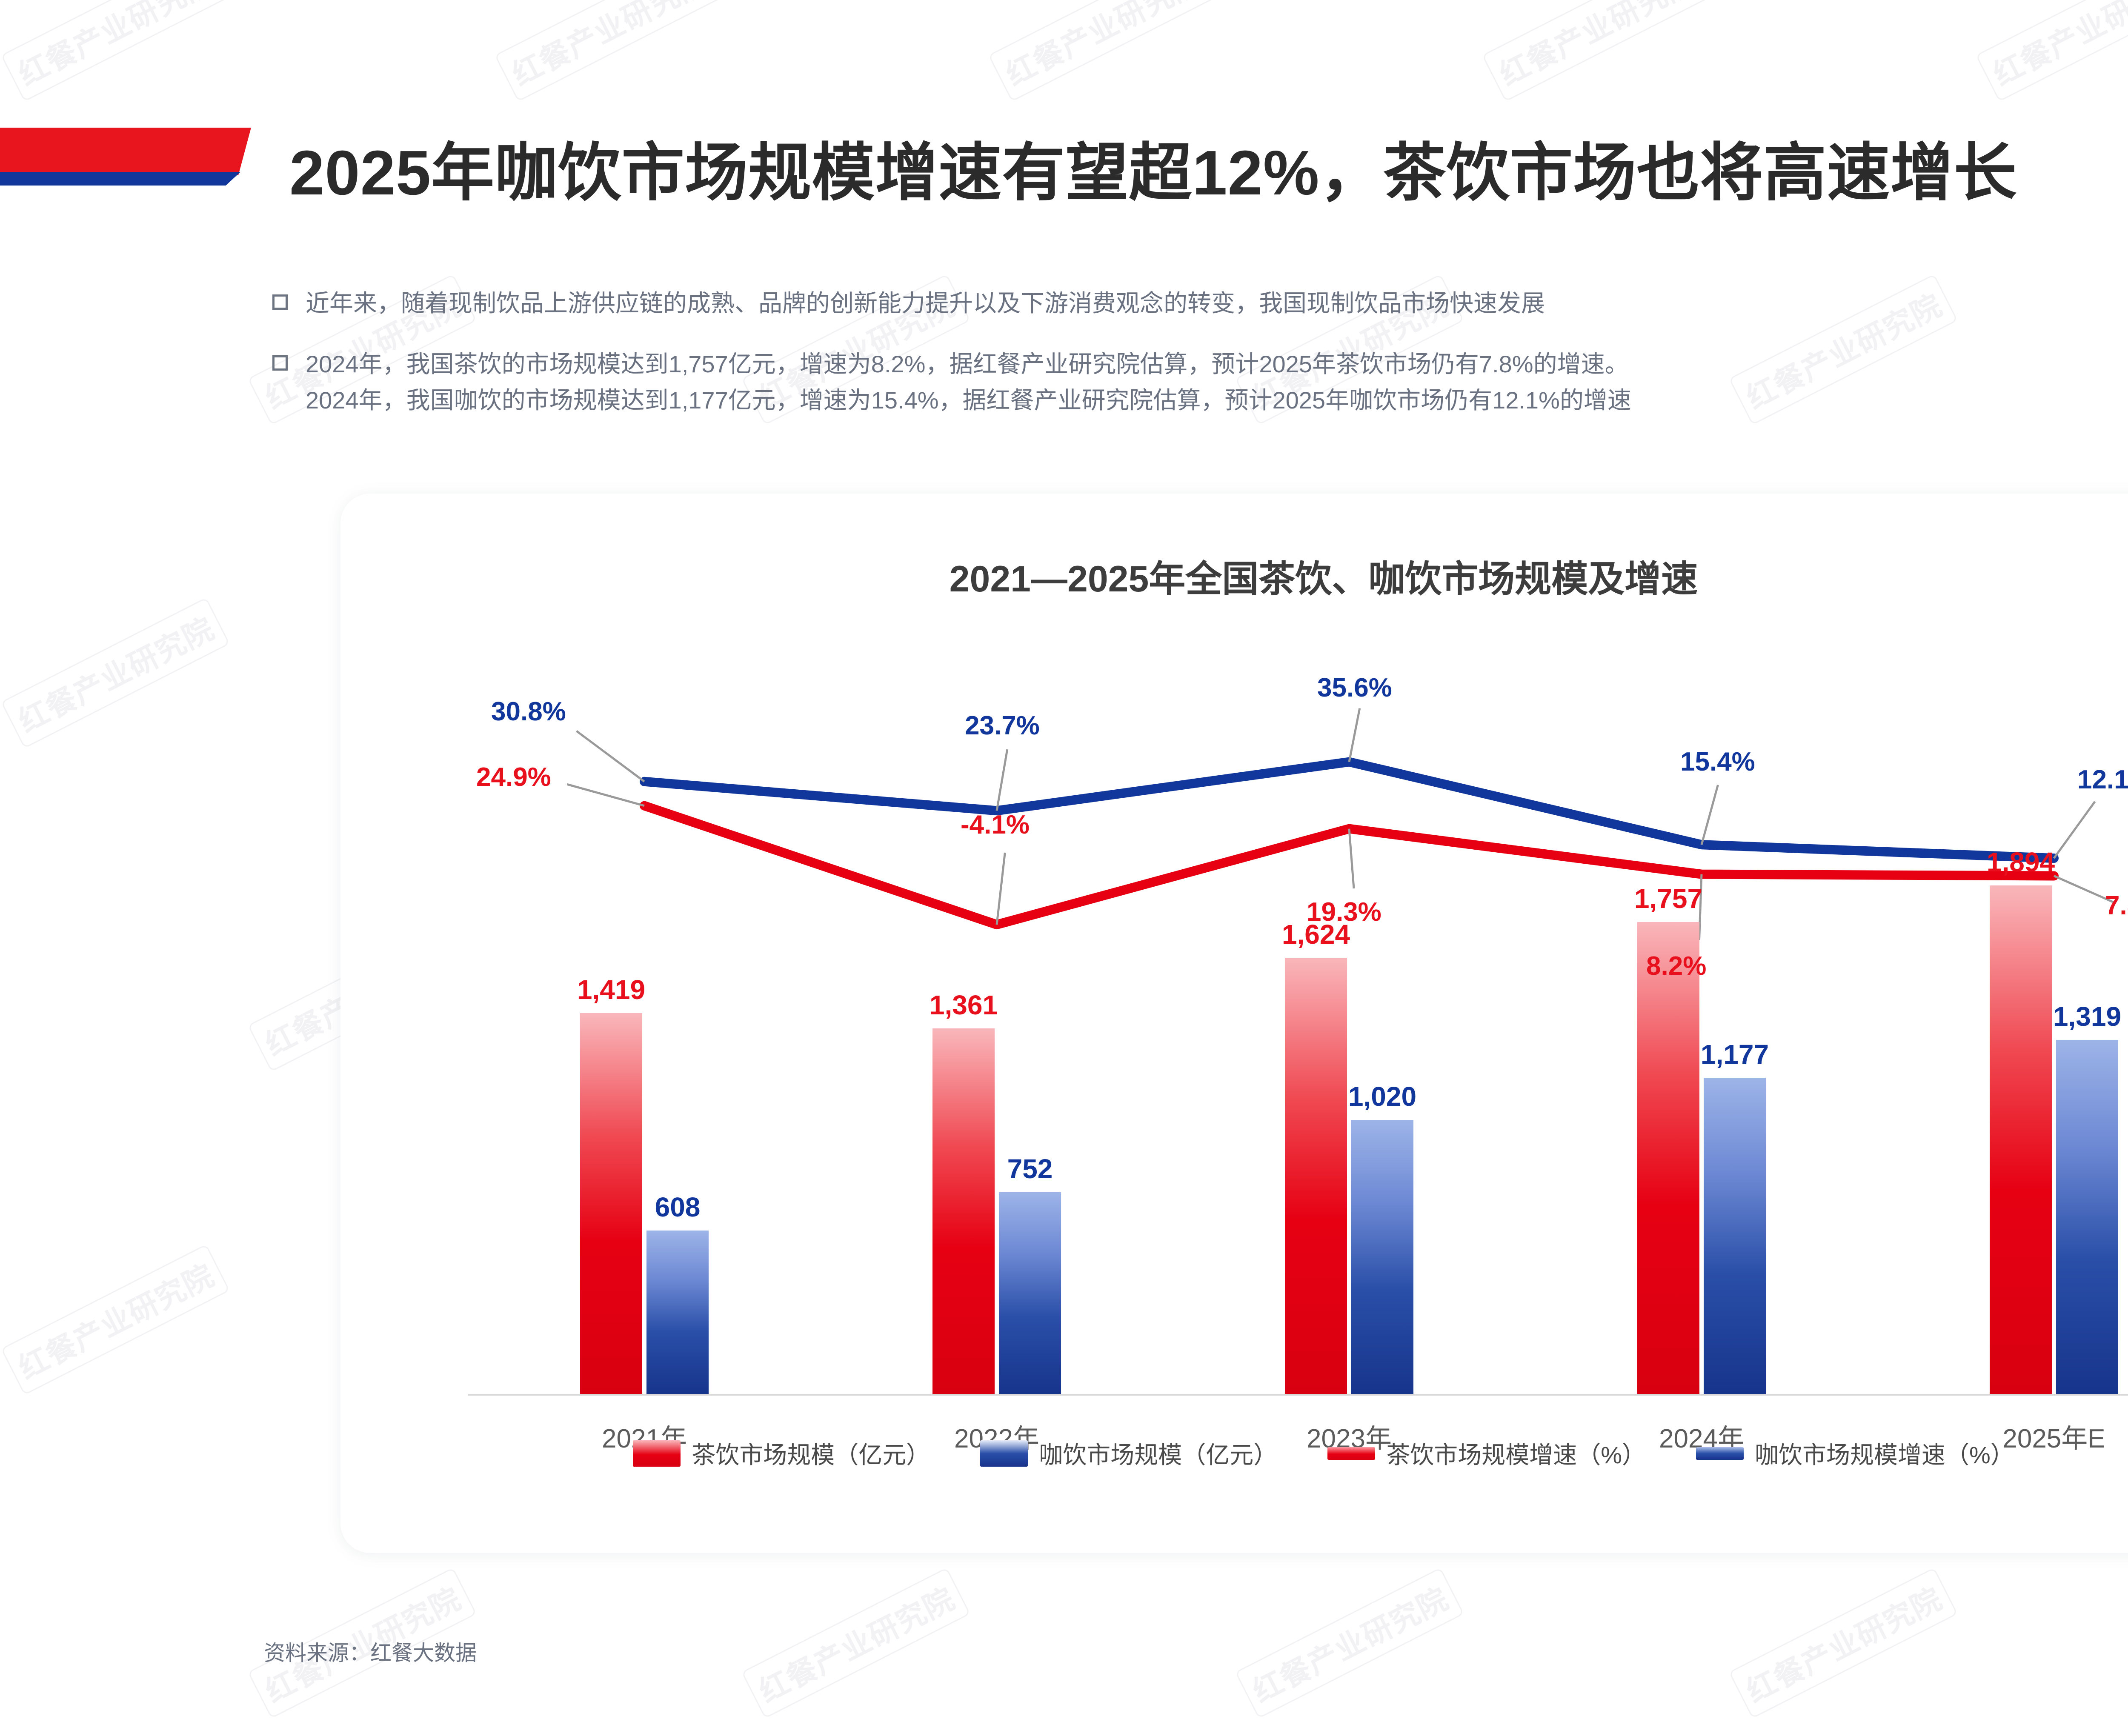 The image size is (2128, 1736). I want to click on legend-swatch-coffee-bar, so click(1004, 1453).